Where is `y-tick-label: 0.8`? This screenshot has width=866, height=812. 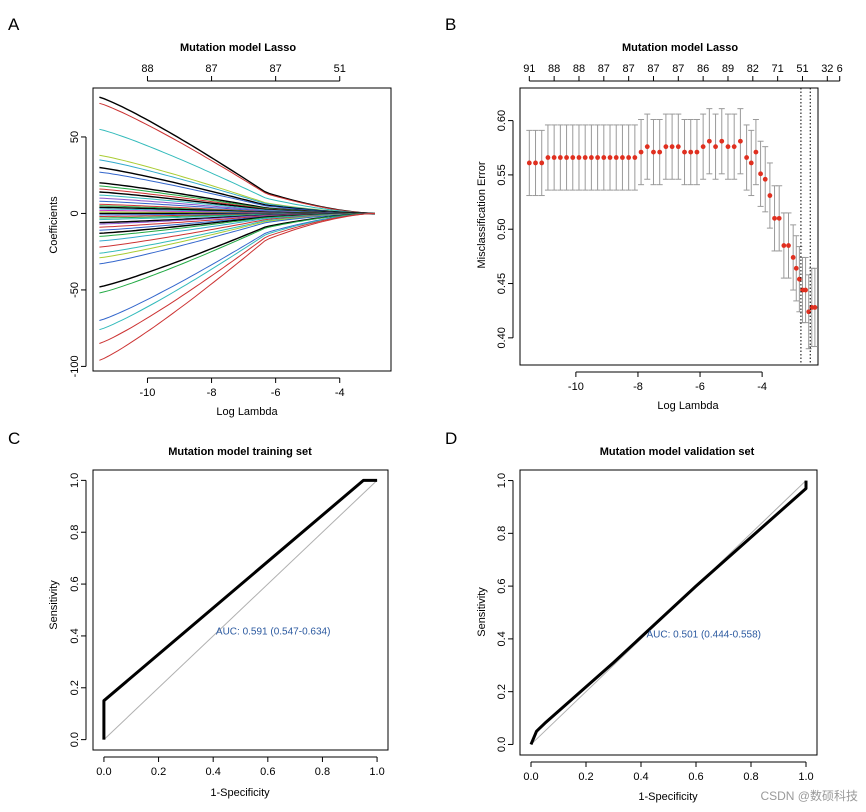
y-tick-label: 0.8 is located at coordinates (75, 532).